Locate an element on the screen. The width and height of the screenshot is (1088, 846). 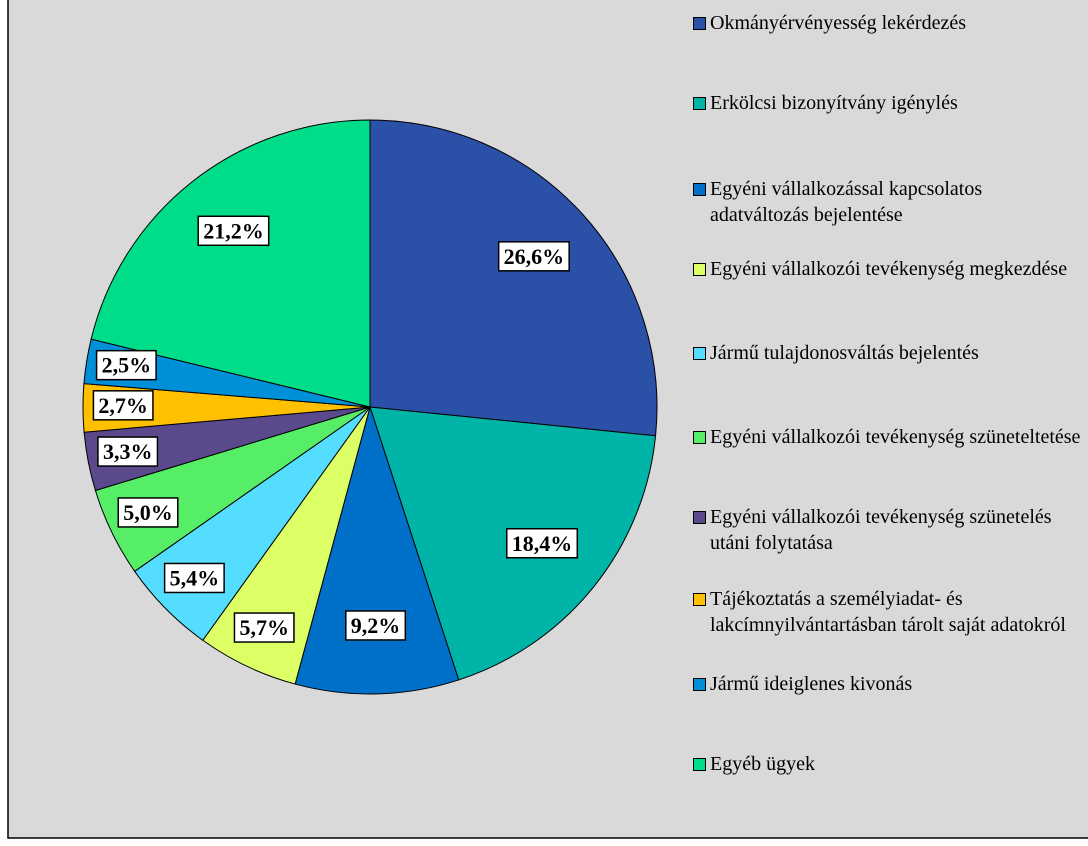
data-label-text: 3,3% is located at coordinates (128, 451).